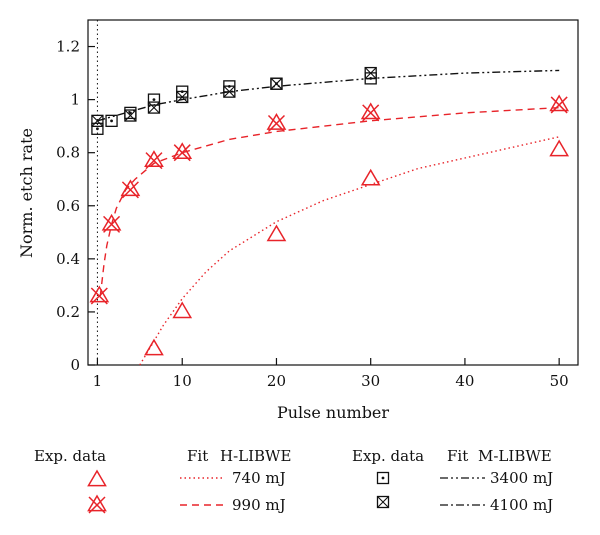 This screenshot has height=535, width=600. What do you see at coordinates (328, 95) in the screenshot?
I see `fit-curve-m3400` at bounding box center [328, 95].